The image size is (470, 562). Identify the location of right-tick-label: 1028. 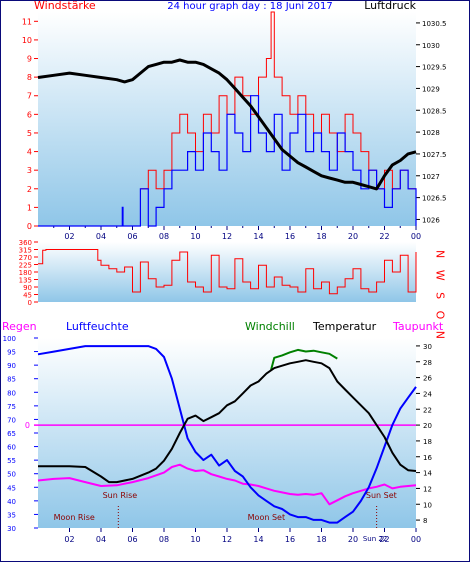
(431, 133).